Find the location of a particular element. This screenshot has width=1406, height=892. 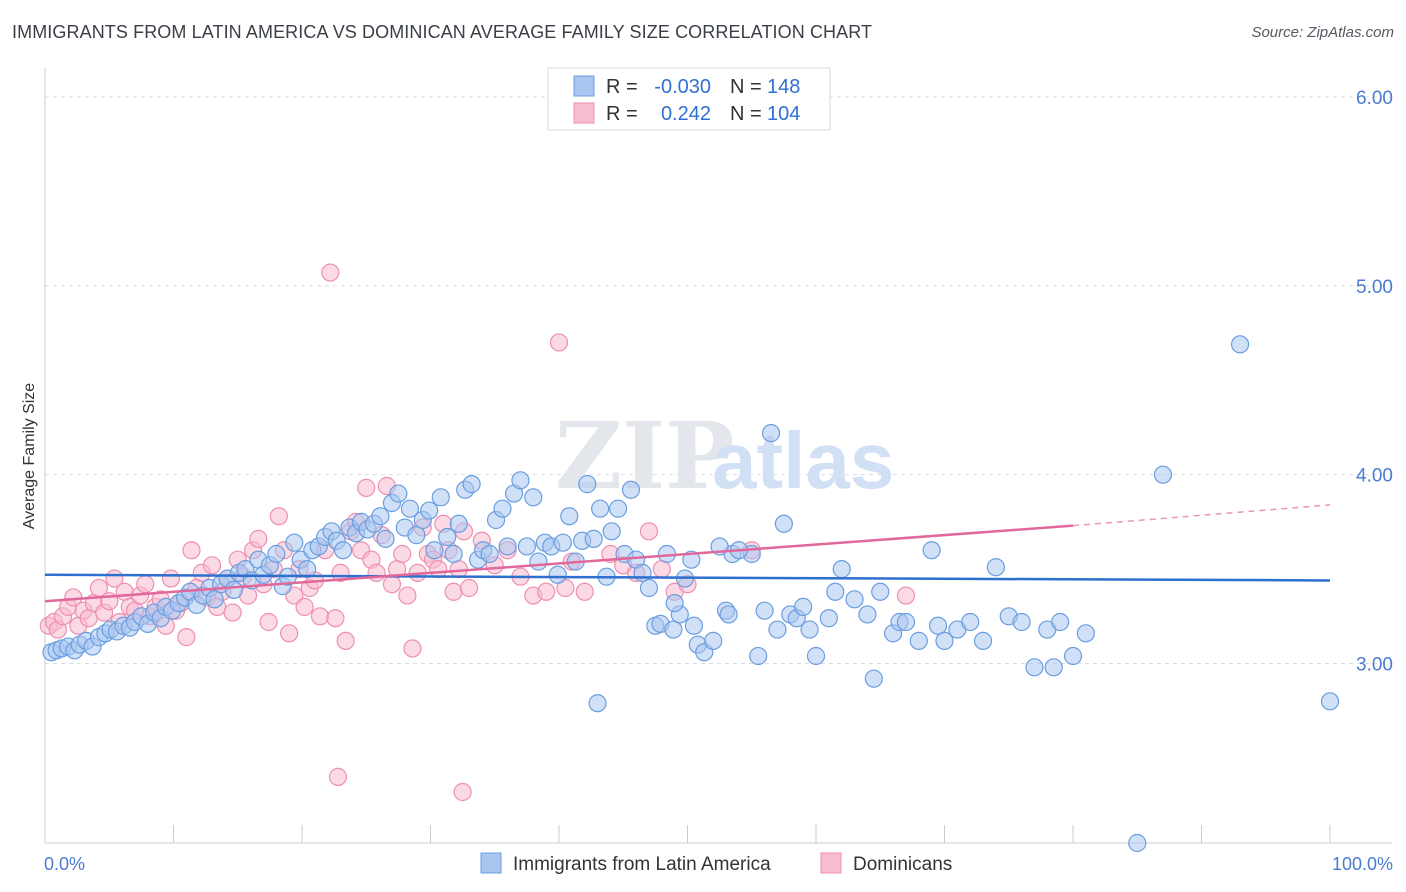

bottom-legend-label-1: Immigrants from Latin America is located at coordinates (642, 864).